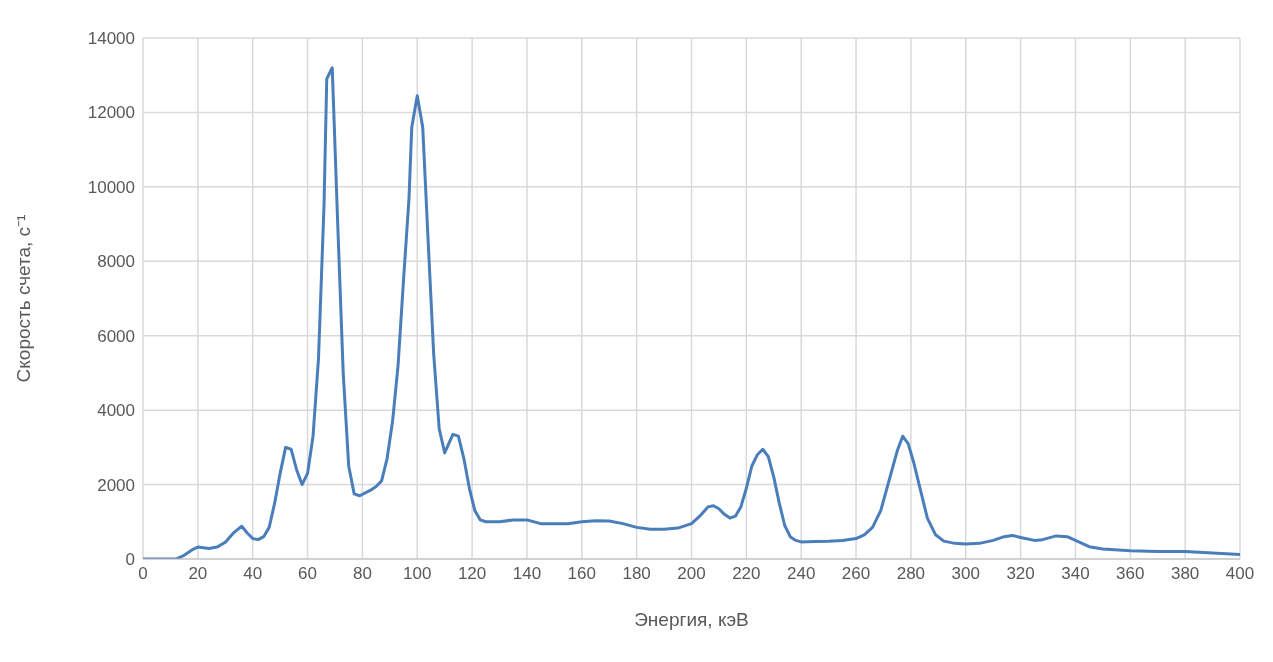  Describe the element at coordinates (417, 574) in the screenshot. I see `x-tick-label: 100` at that location.